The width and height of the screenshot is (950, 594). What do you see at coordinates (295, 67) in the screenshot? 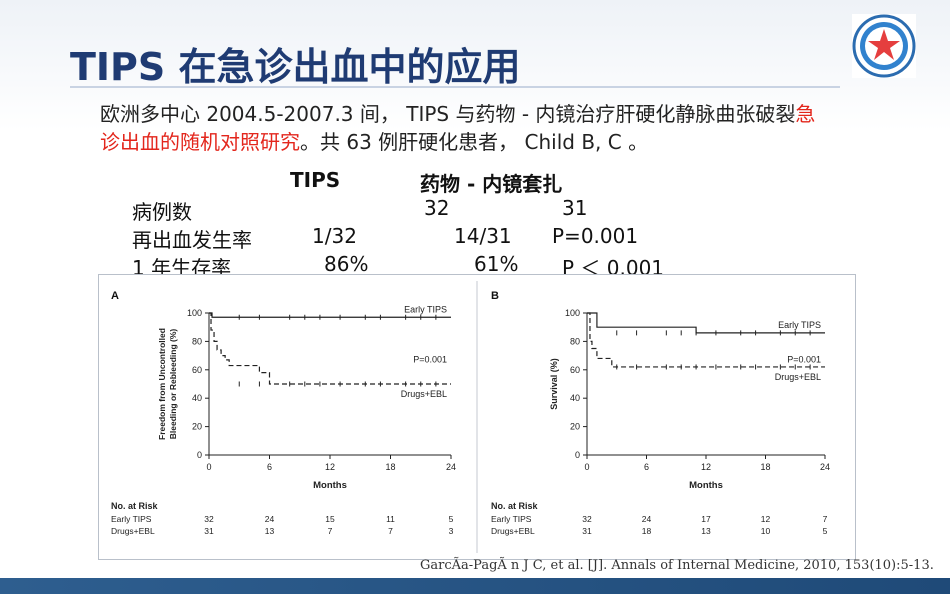
I see `slide-title: TIPS 在急诊出血中的应用` at bounding box center [295, 67].